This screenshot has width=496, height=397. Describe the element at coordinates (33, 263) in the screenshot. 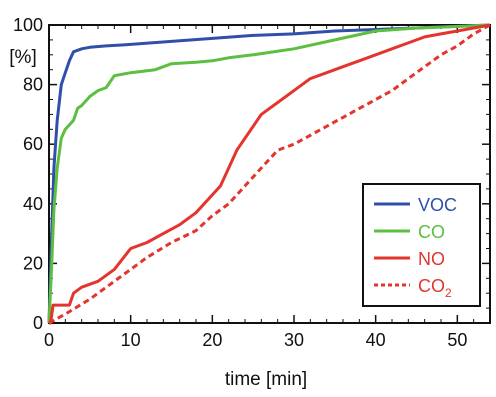

I see `y-tick-label: 20` at that location.